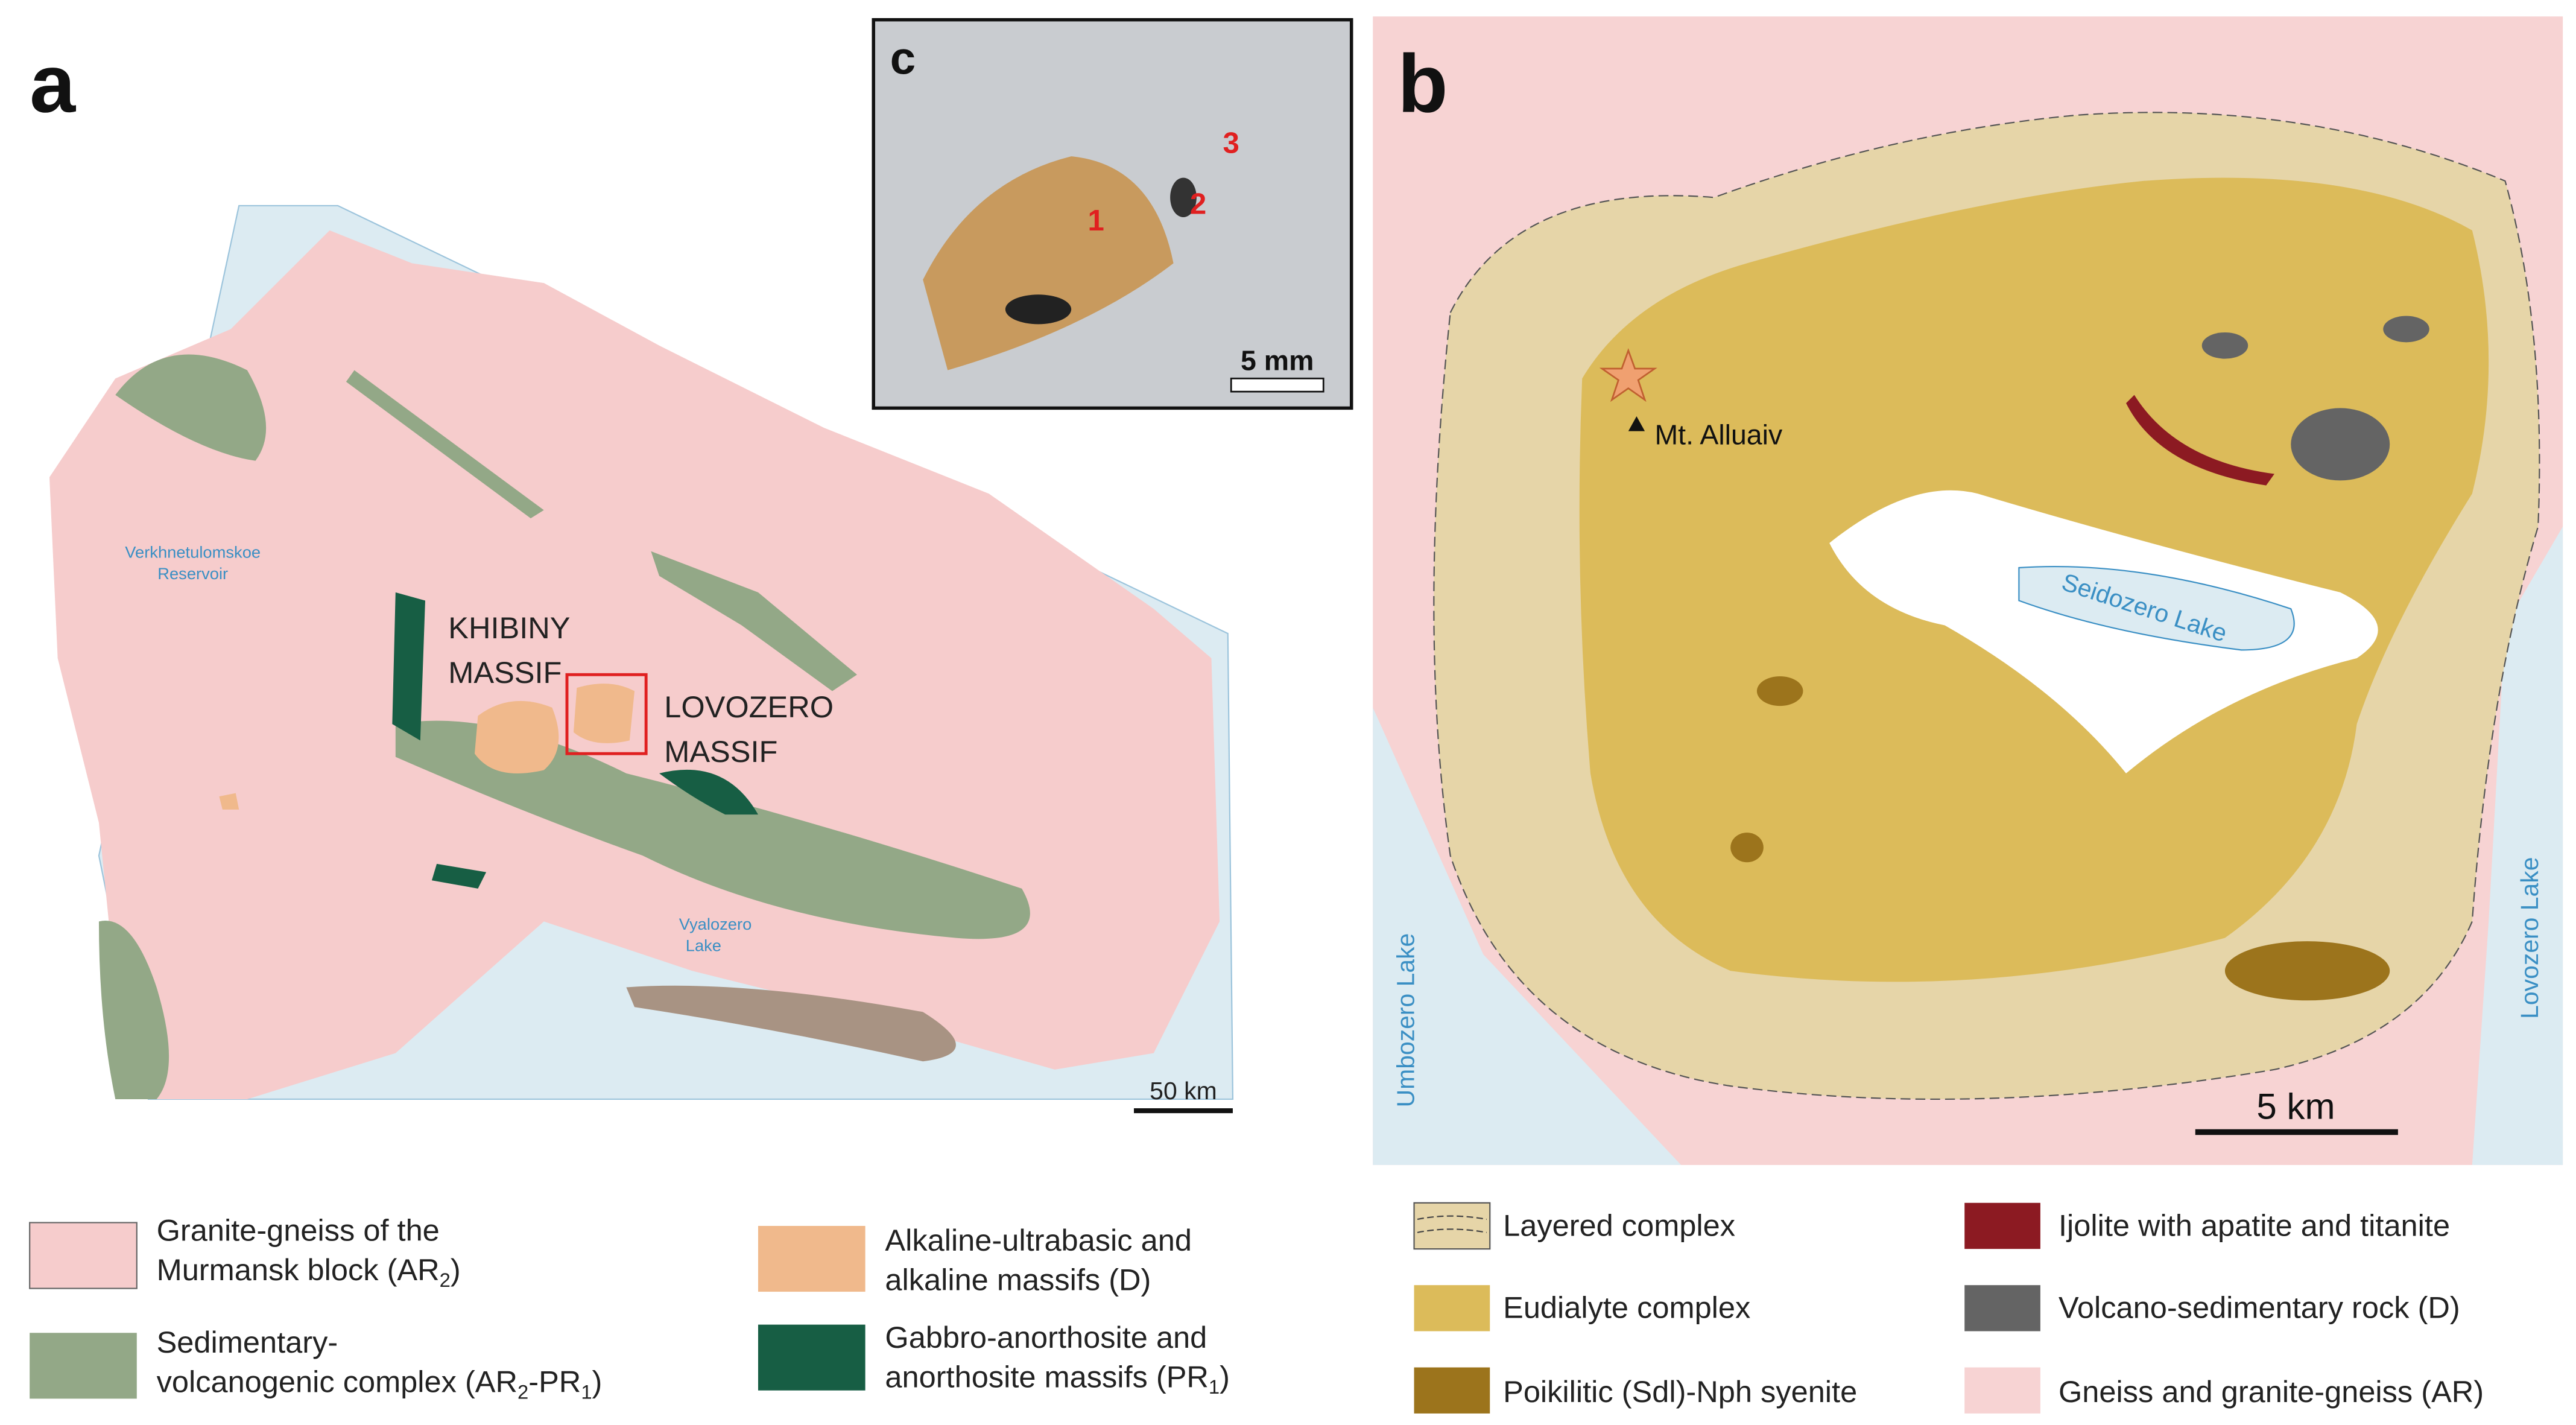 The width and height of the screenshot is (2576, 1425). Describe the element at coordinates (1626, 1308) in the screenshot. I see `legend-label: Eudialyte complex` at that location.